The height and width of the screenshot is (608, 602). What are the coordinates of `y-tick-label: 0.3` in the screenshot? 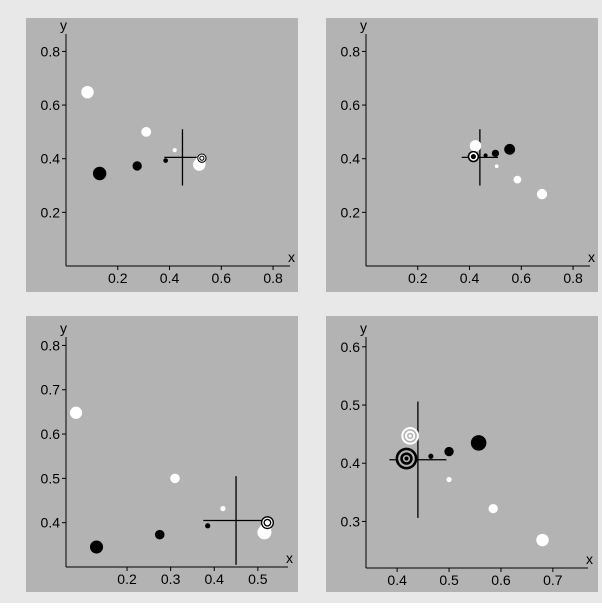 It's located at (351, 521).